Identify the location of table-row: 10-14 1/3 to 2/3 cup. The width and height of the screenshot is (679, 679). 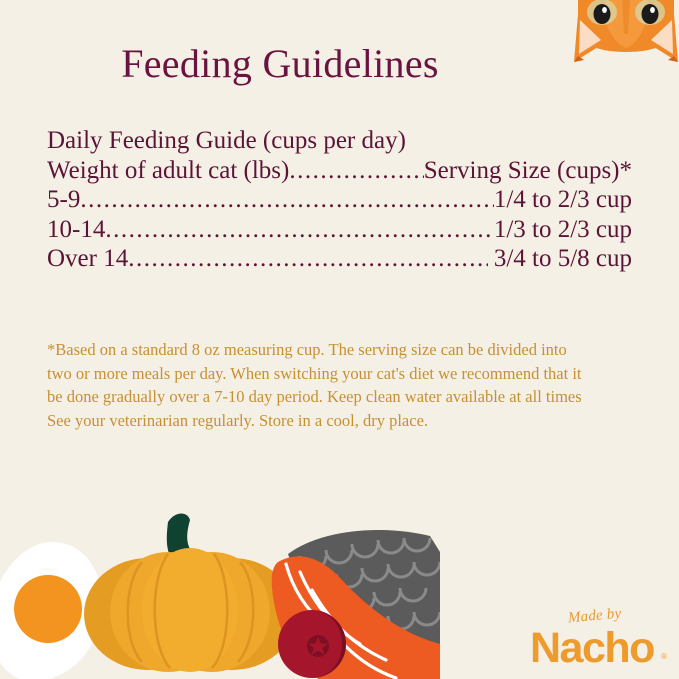
(339, 230).